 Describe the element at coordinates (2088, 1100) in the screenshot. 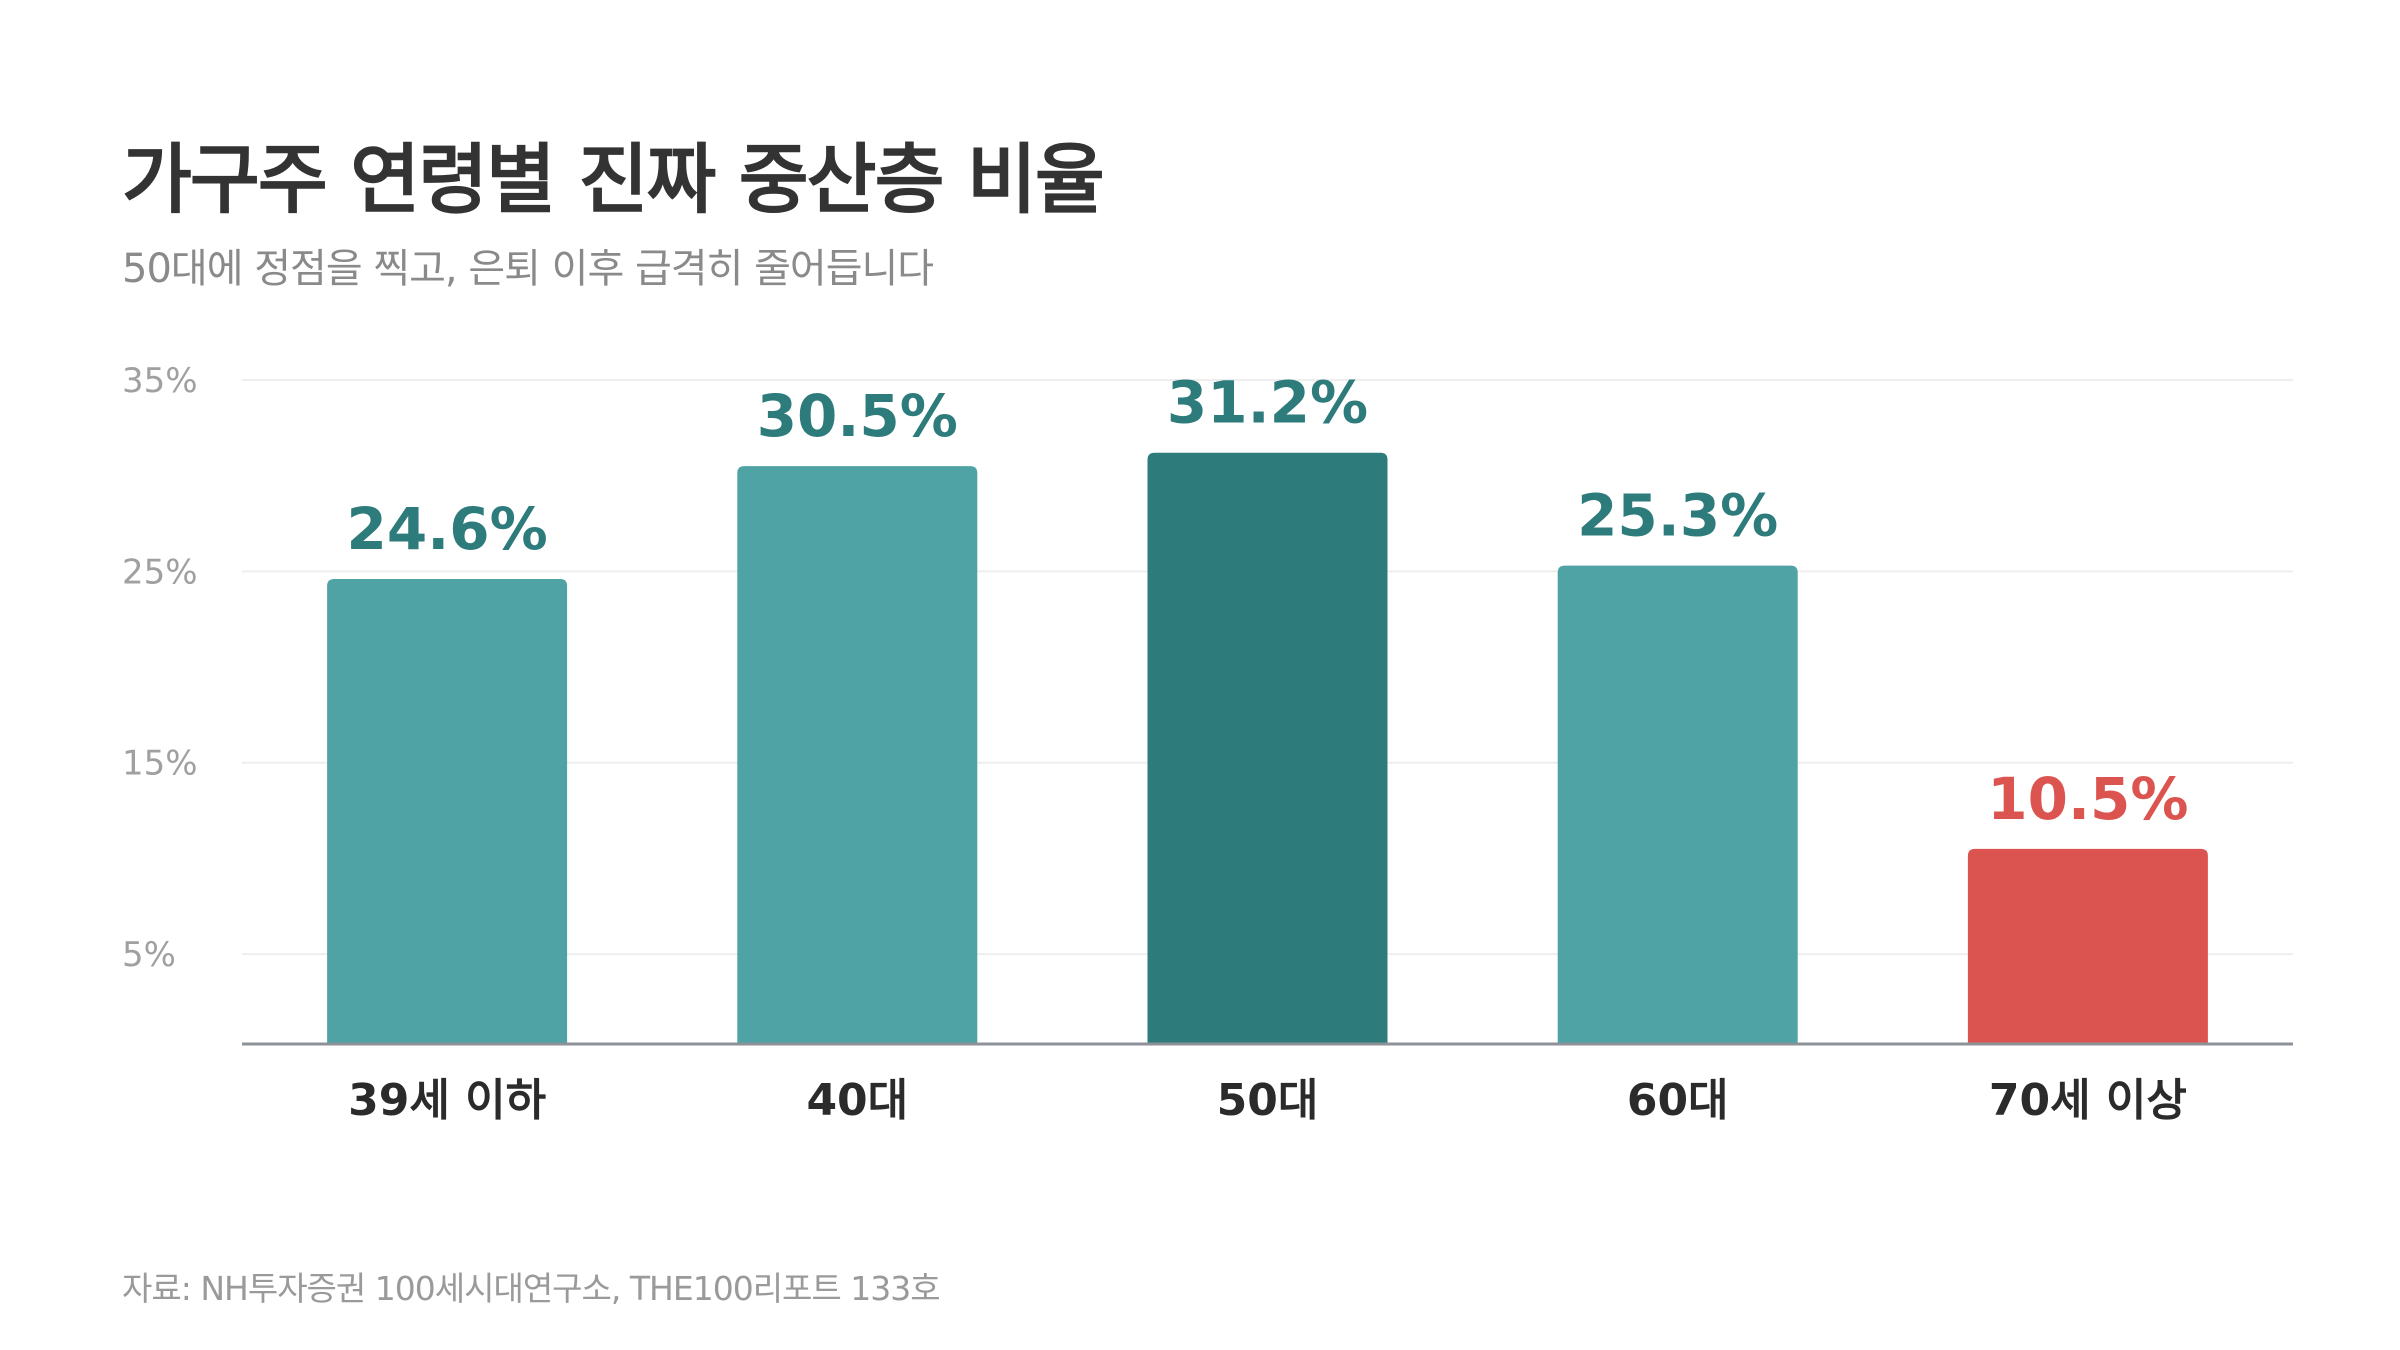

I see `x-tick-label: 70세 이상` at that location.